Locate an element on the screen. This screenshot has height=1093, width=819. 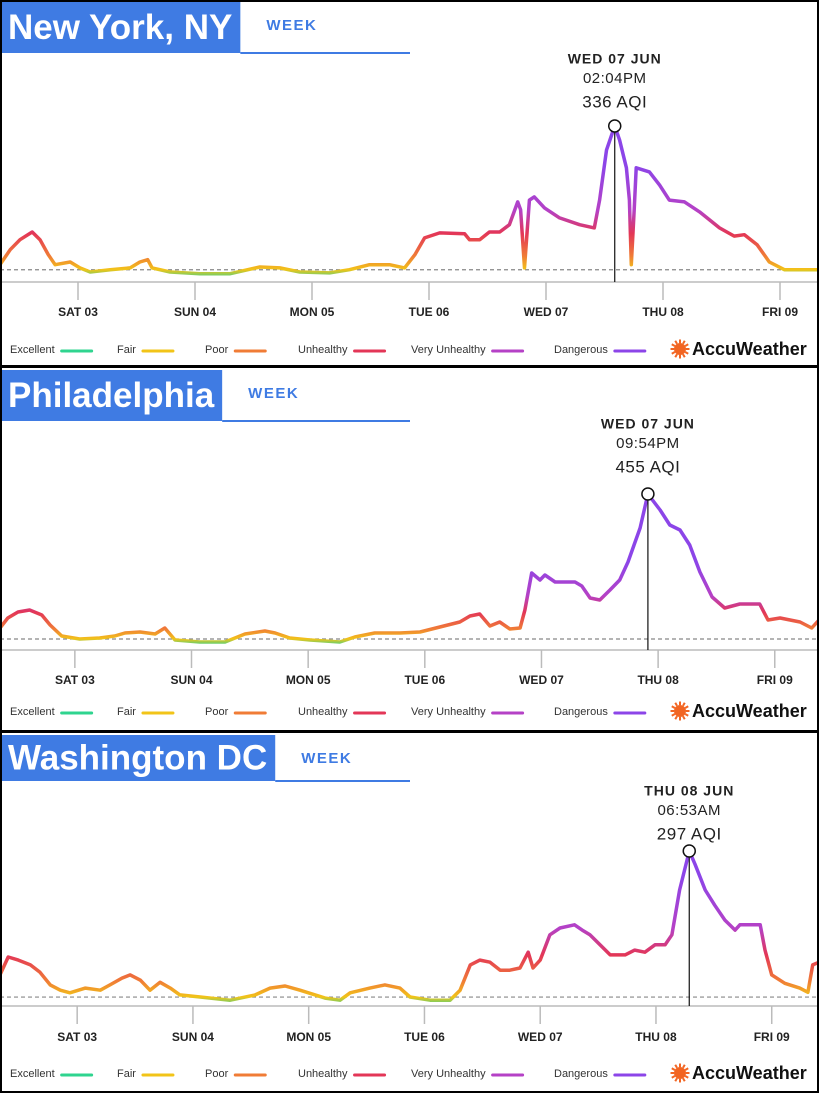
city-title: Washington DC is located at coordinates (137, 757).